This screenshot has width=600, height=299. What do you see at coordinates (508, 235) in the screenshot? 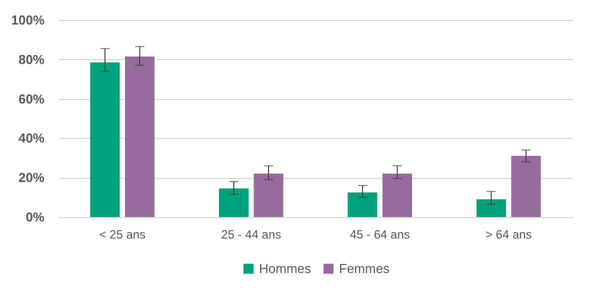
I see `x-tick-label: > 64 ans` at bounding box center [508, 235].